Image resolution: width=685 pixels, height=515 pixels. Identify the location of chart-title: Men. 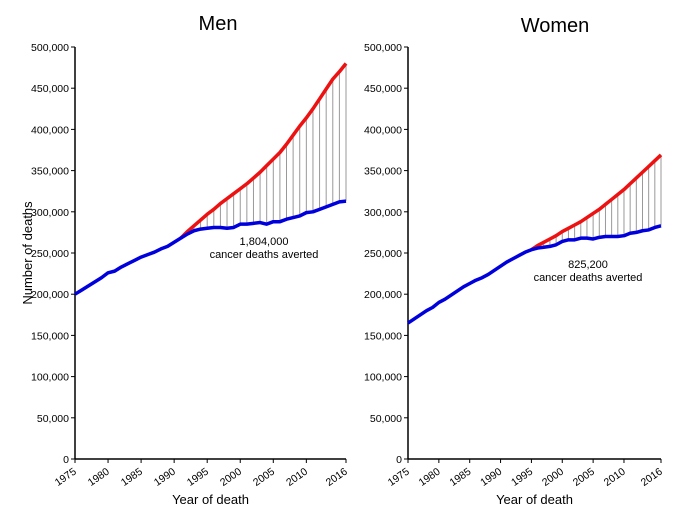
(218, 24).